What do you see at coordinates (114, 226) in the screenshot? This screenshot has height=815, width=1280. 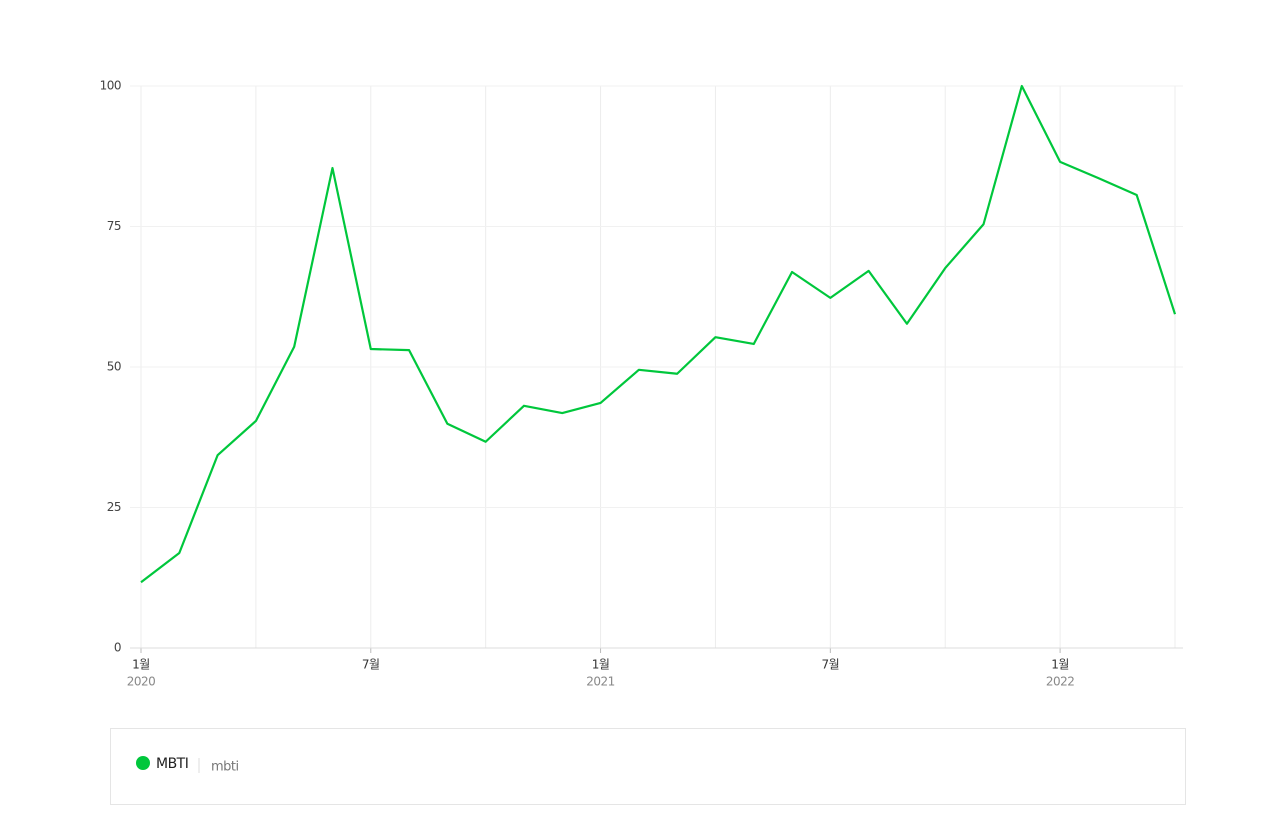 I see `y-tick-label: 75` at bounding box center [114, 226].